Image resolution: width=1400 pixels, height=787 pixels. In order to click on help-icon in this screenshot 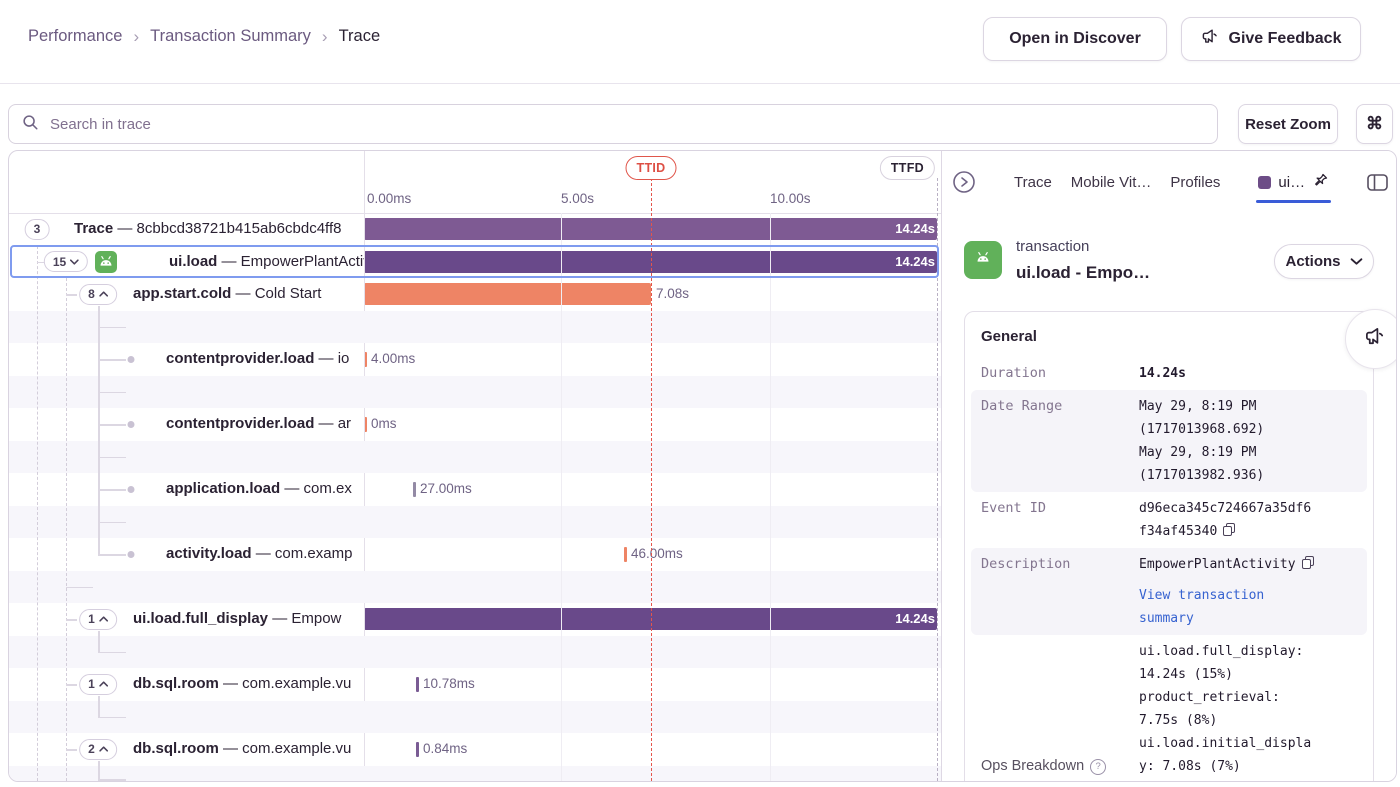, I will do `click(1098, 766)`.